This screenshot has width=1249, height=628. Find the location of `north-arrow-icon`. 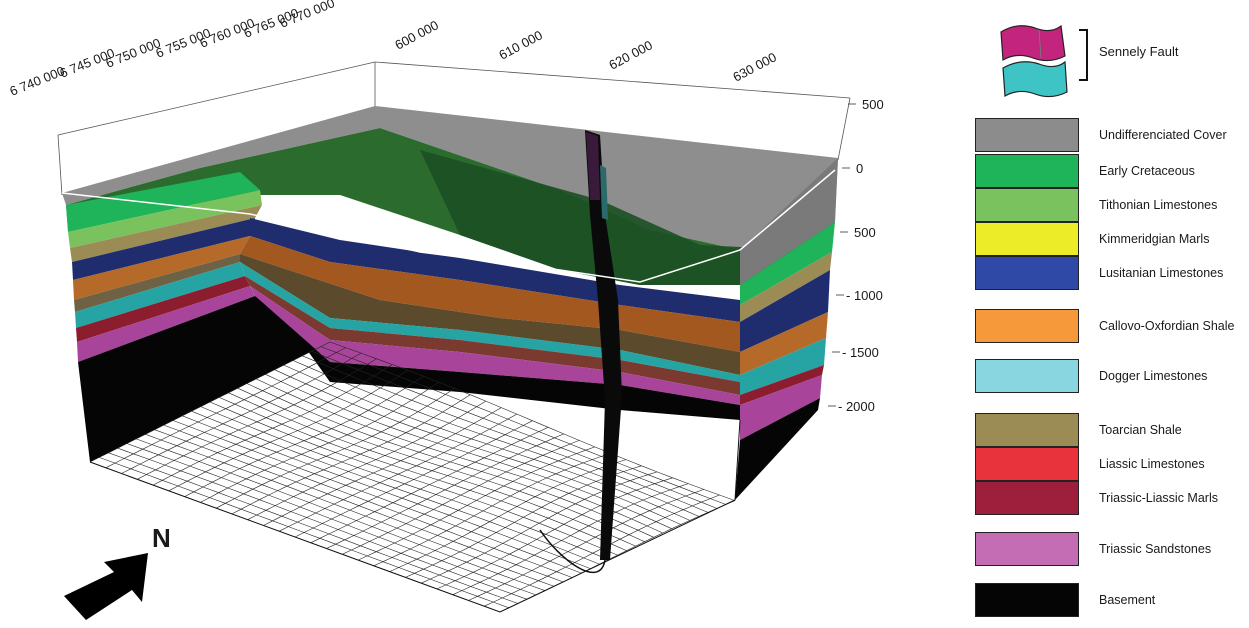

north-arrow-icon is located at coordinates (106, 586).